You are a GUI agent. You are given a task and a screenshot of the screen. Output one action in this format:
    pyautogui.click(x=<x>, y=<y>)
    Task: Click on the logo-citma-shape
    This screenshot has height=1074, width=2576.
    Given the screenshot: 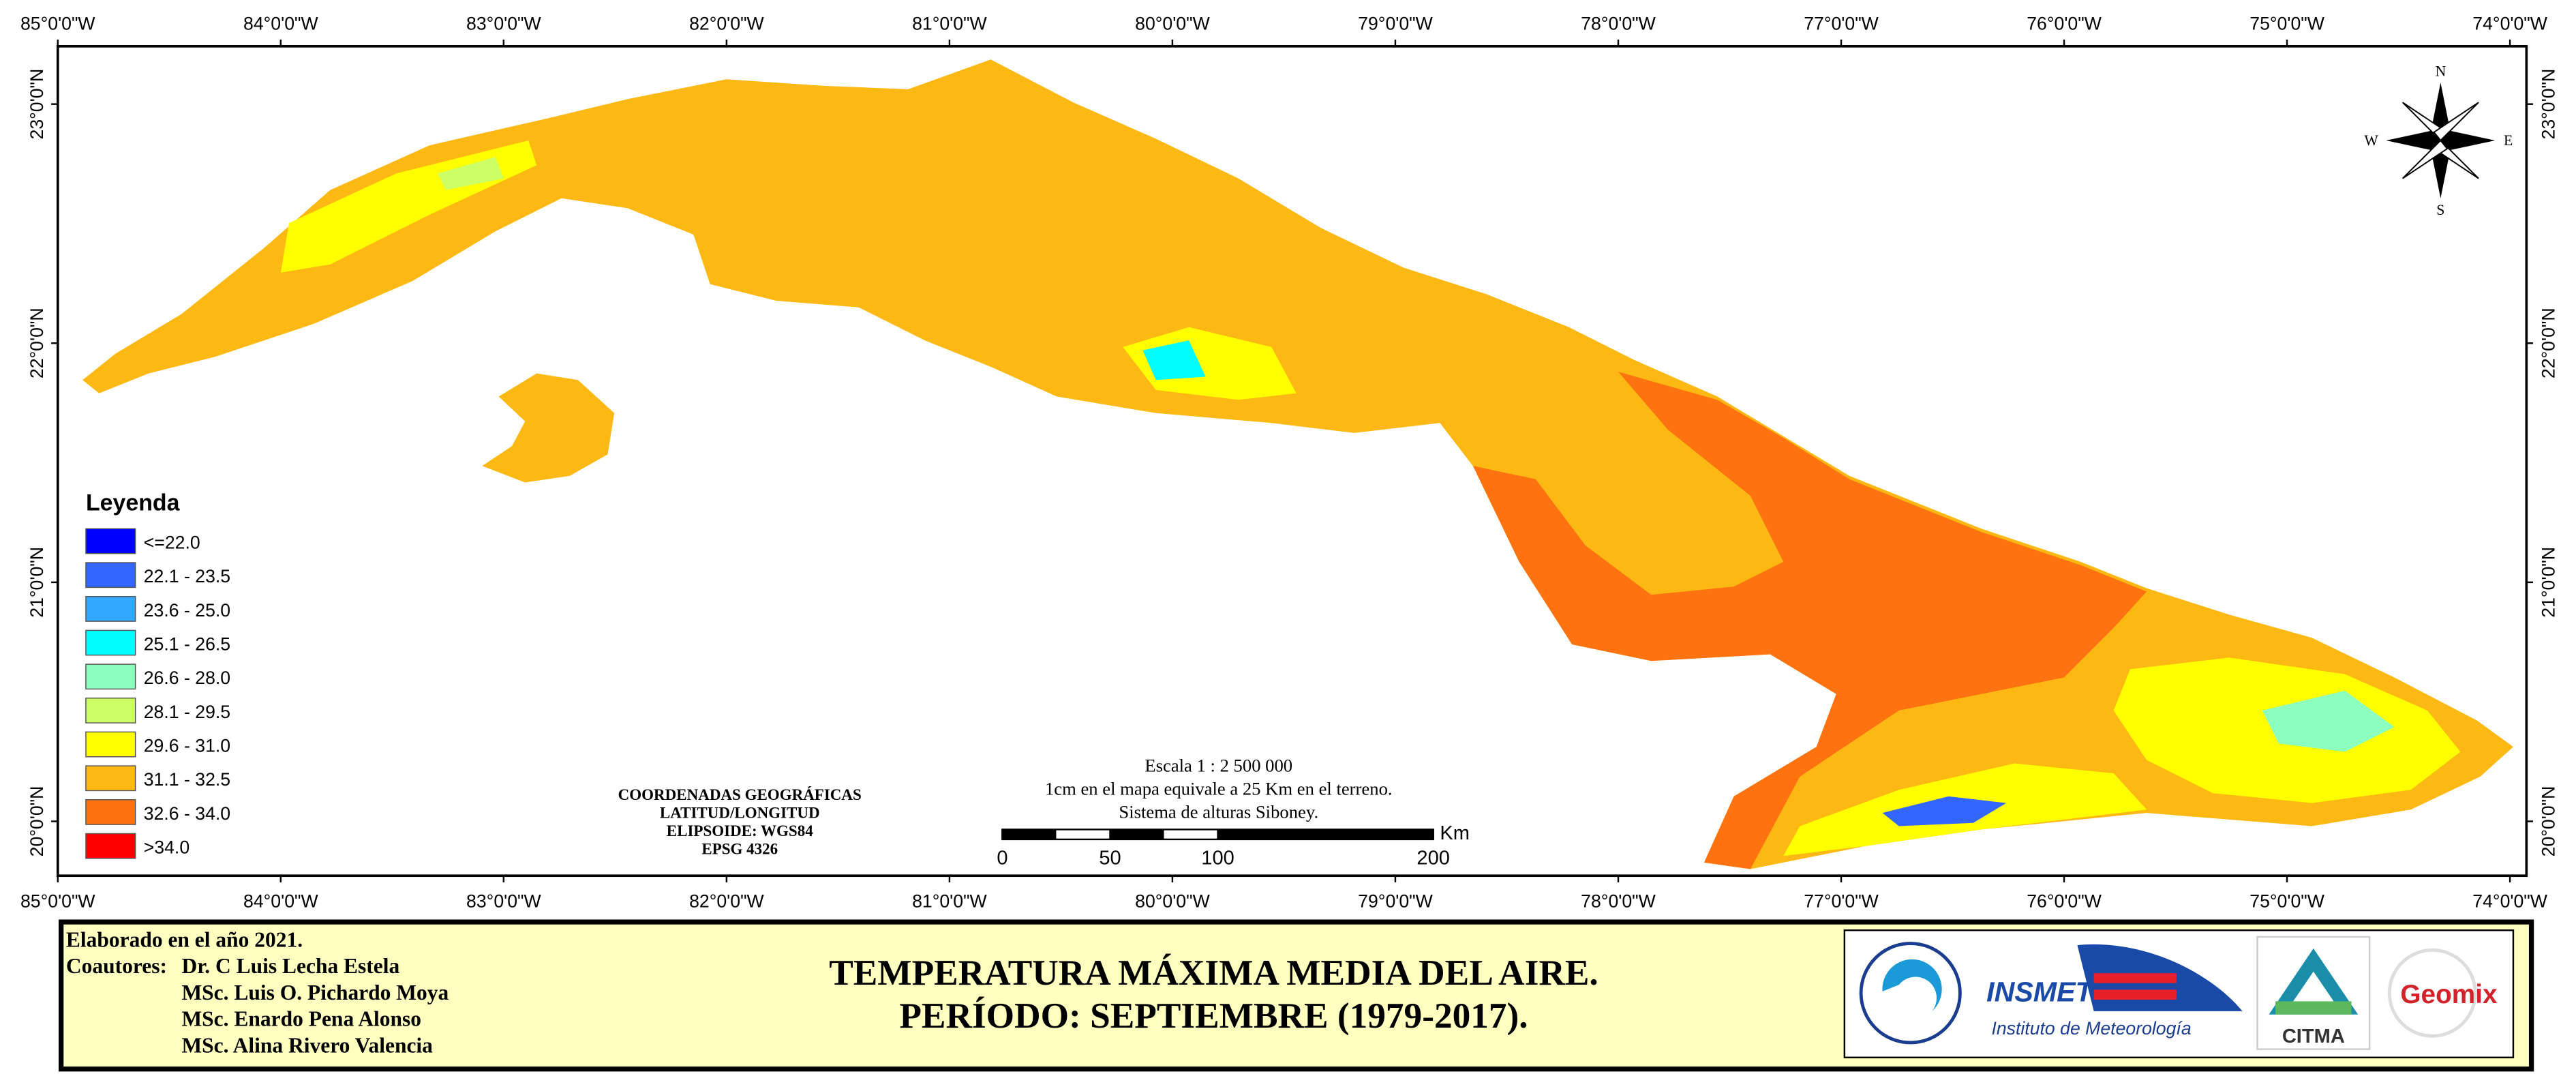 What is the action you would take?
    pyautogui.click(x=2313, y=990)
    